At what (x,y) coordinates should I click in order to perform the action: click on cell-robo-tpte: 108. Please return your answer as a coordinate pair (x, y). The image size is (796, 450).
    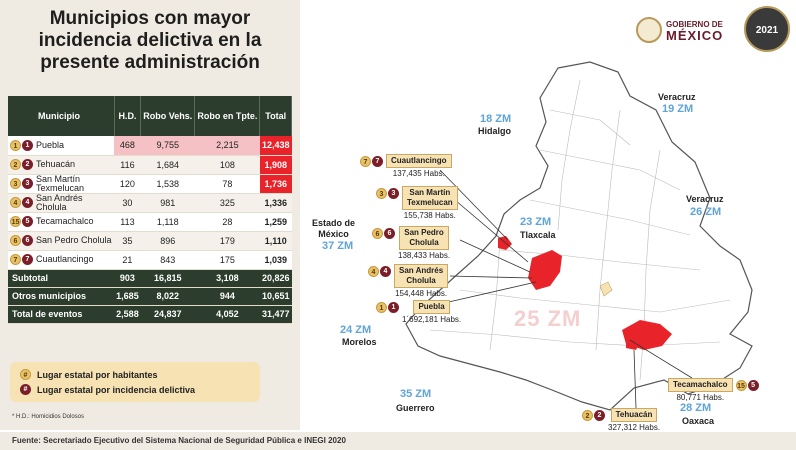
    Looking at the image, I should click on (227, 165).